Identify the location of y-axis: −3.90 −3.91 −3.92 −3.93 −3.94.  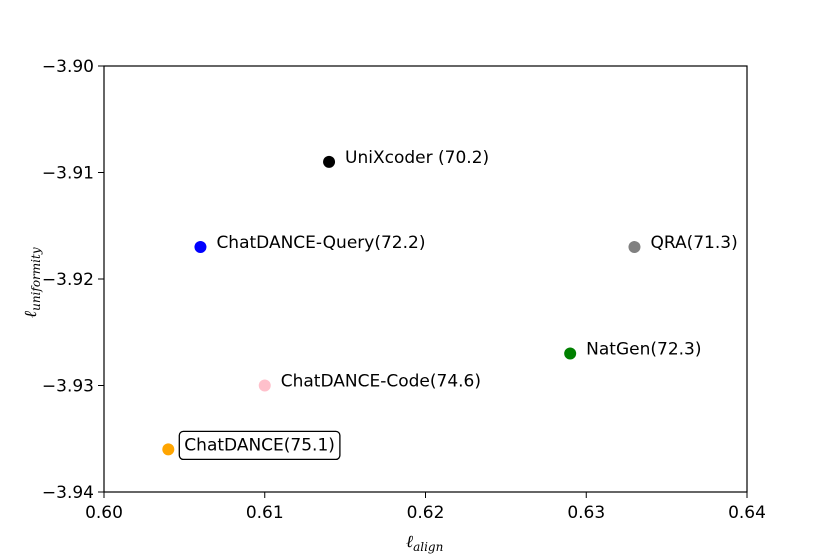
(73, 280).